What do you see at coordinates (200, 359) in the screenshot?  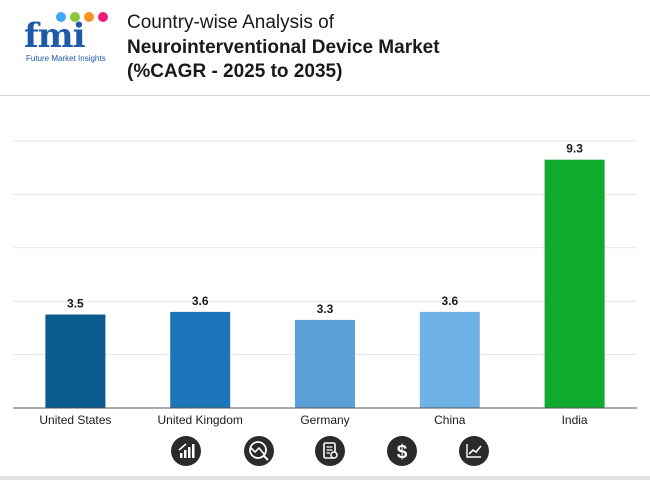 I see `bar-united-kingdom` at bounding box center [200, 359].